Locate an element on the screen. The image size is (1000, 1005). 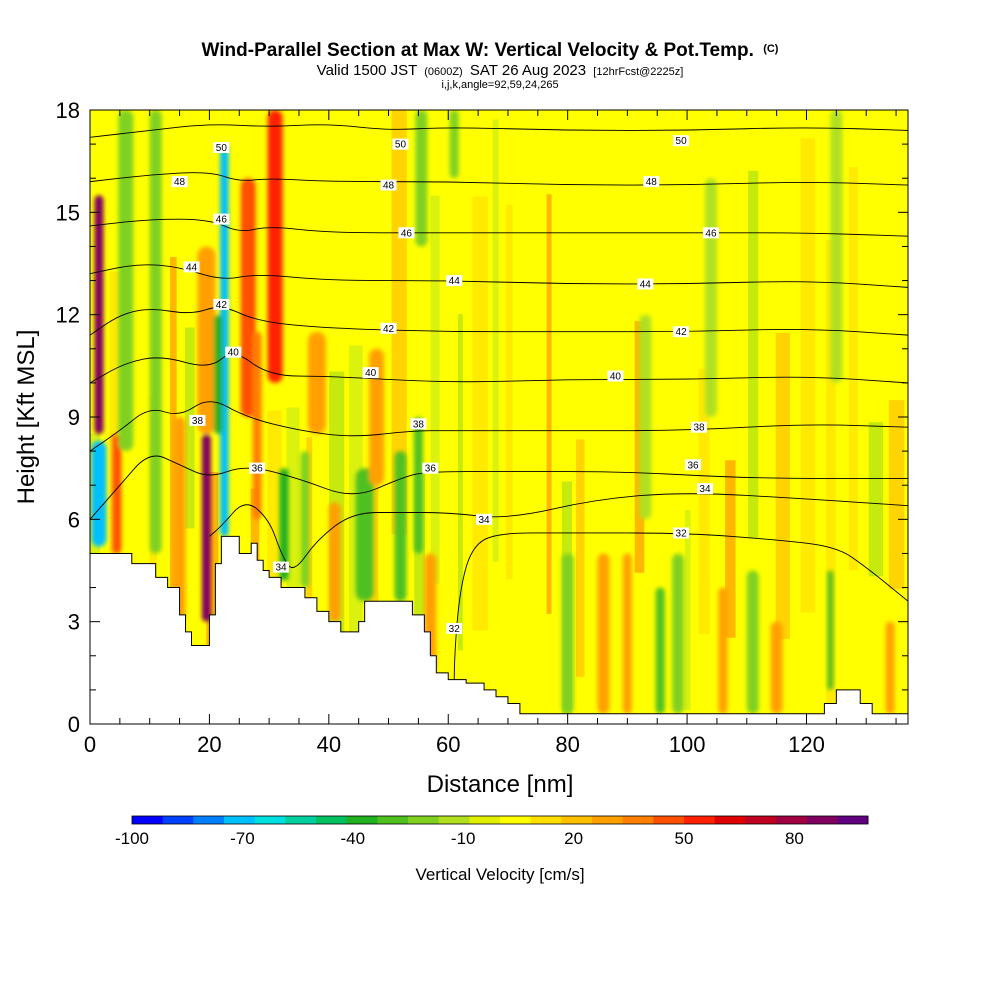
isentrope-label-text: 48 is located at coordinates (389, 186).